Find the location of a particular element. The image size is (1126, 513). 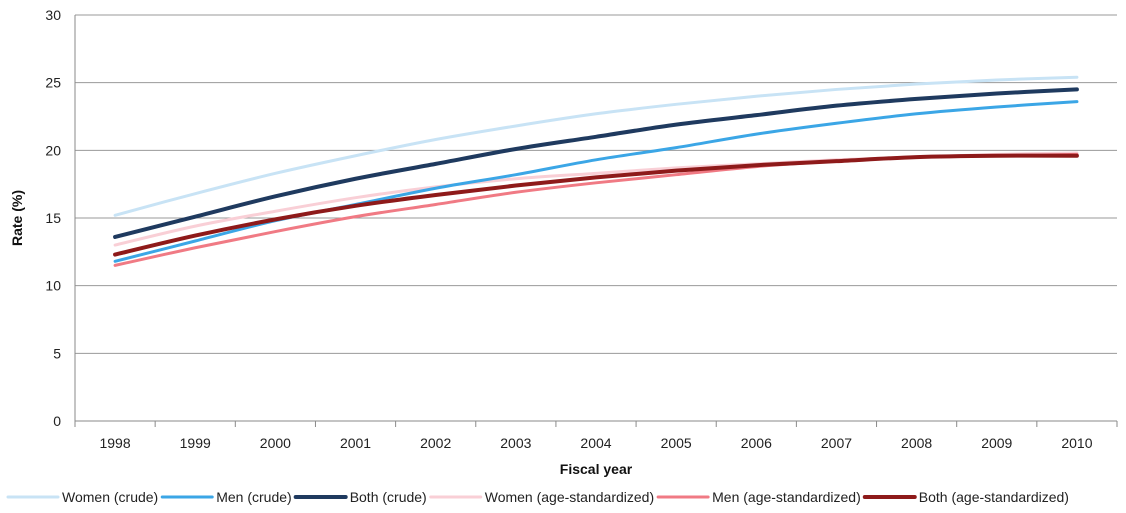

x-tick-label: 2001 is located at coordinates (355, 443).